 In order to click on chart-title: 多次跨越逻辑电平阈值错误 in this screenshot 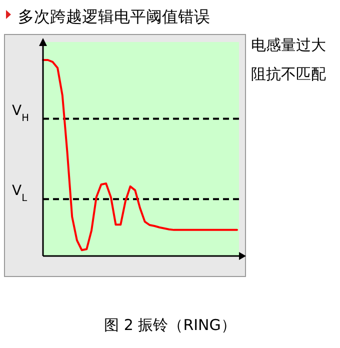, I will do `click(114, 16)`.